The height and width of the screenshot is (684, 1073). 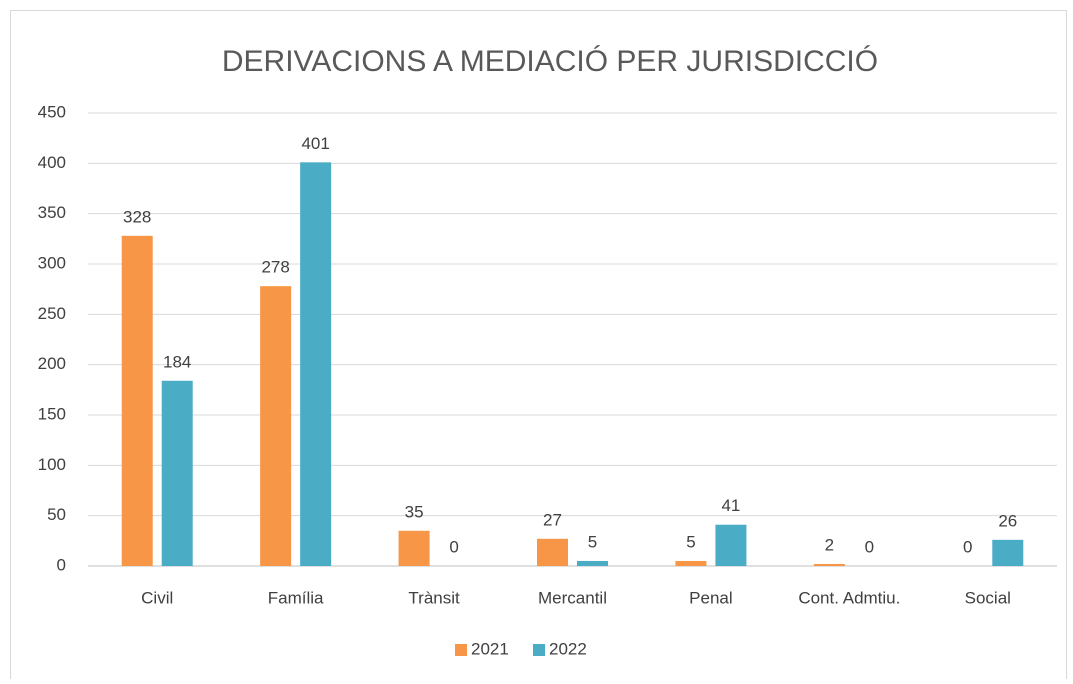 What do you see at coordinates (568, 648) in the screenshot?
I see `legend-label: 2022` at bounding box center [568, 648].